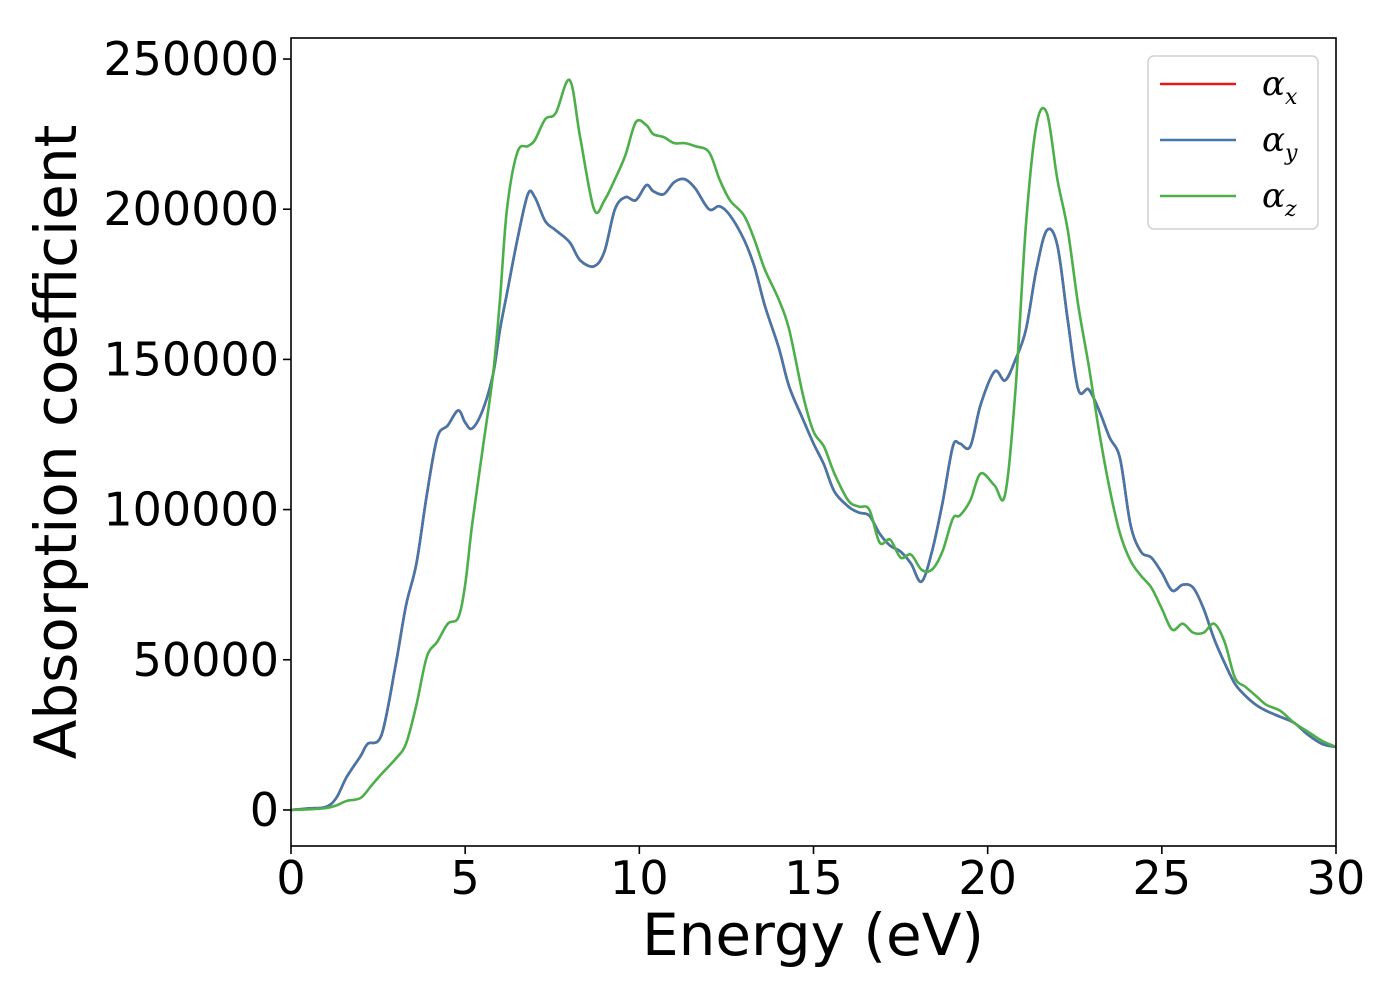 This screenshot has height=1000, width=1400. Describe the element at coordinates (1162, 878) in the screenshot. I see `x-tick-label: 25` at that location.